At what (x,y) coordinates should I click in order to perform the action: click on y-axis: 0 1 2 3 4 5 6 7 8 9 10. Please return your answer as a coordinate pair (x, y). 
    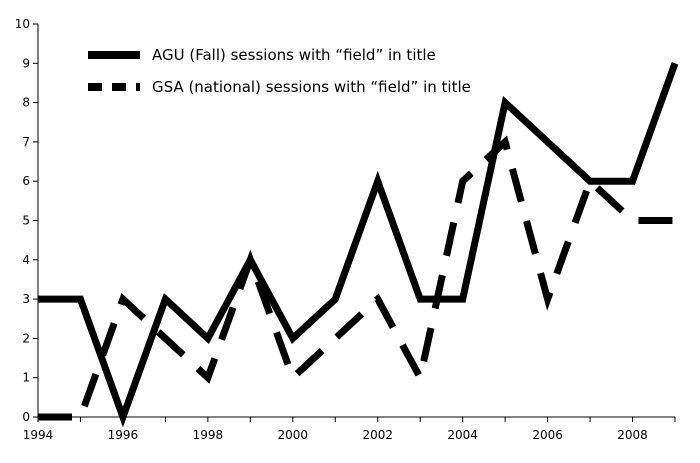
    Looking at the image, I should click on (27, 220).